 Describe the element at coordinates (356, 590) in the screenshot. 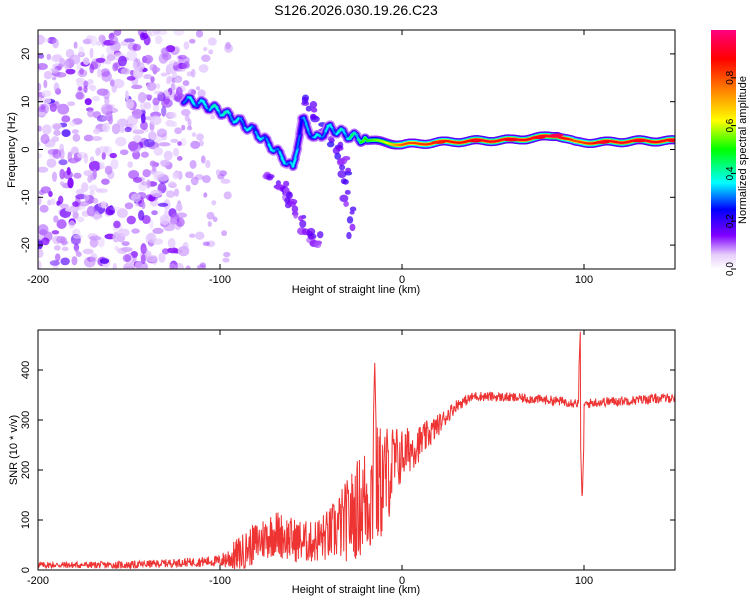

I see `snr-x-axis-label: Height of straight line (km)` at that location.